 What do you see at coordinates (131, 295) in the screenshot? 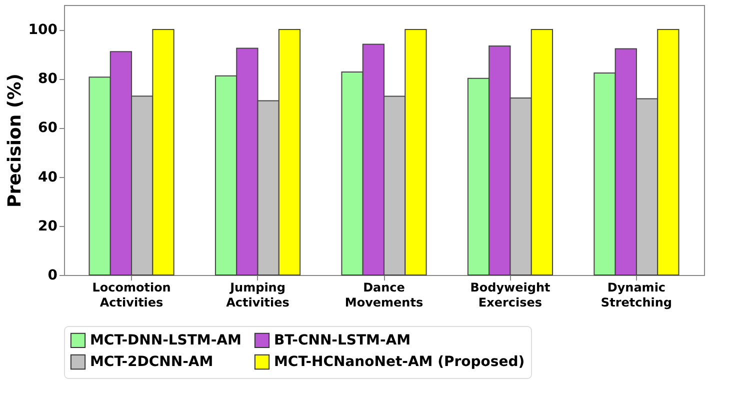
I see `x-tick-label: Locomotion Activities` at bounding box center [131, 295].